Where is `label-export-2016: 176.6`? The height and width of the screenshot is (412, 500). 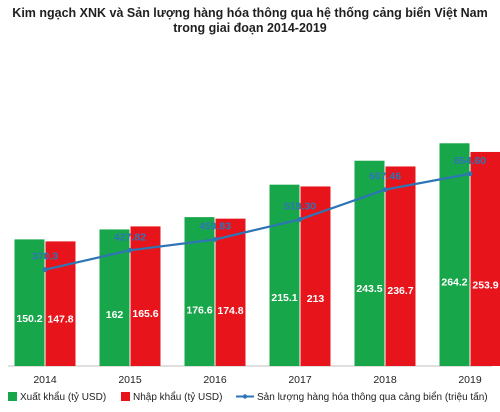 label-export-2016: 176.6 is located at coordinates (199, 310).